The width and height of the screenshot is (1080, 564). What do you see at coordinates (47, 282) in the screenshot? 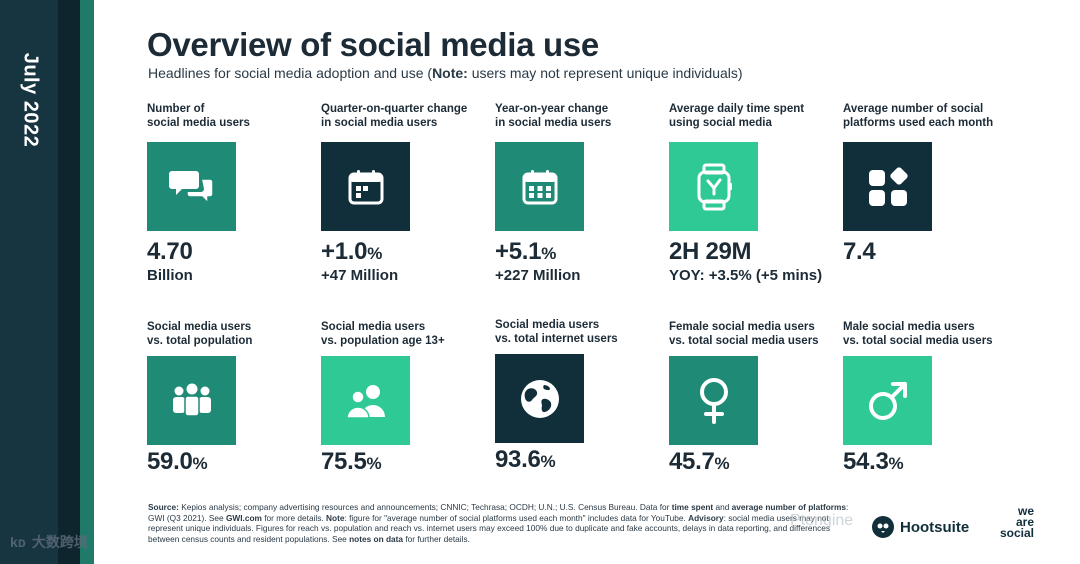
I see `sidebar: July 2022` at bounding box center [47, 282].